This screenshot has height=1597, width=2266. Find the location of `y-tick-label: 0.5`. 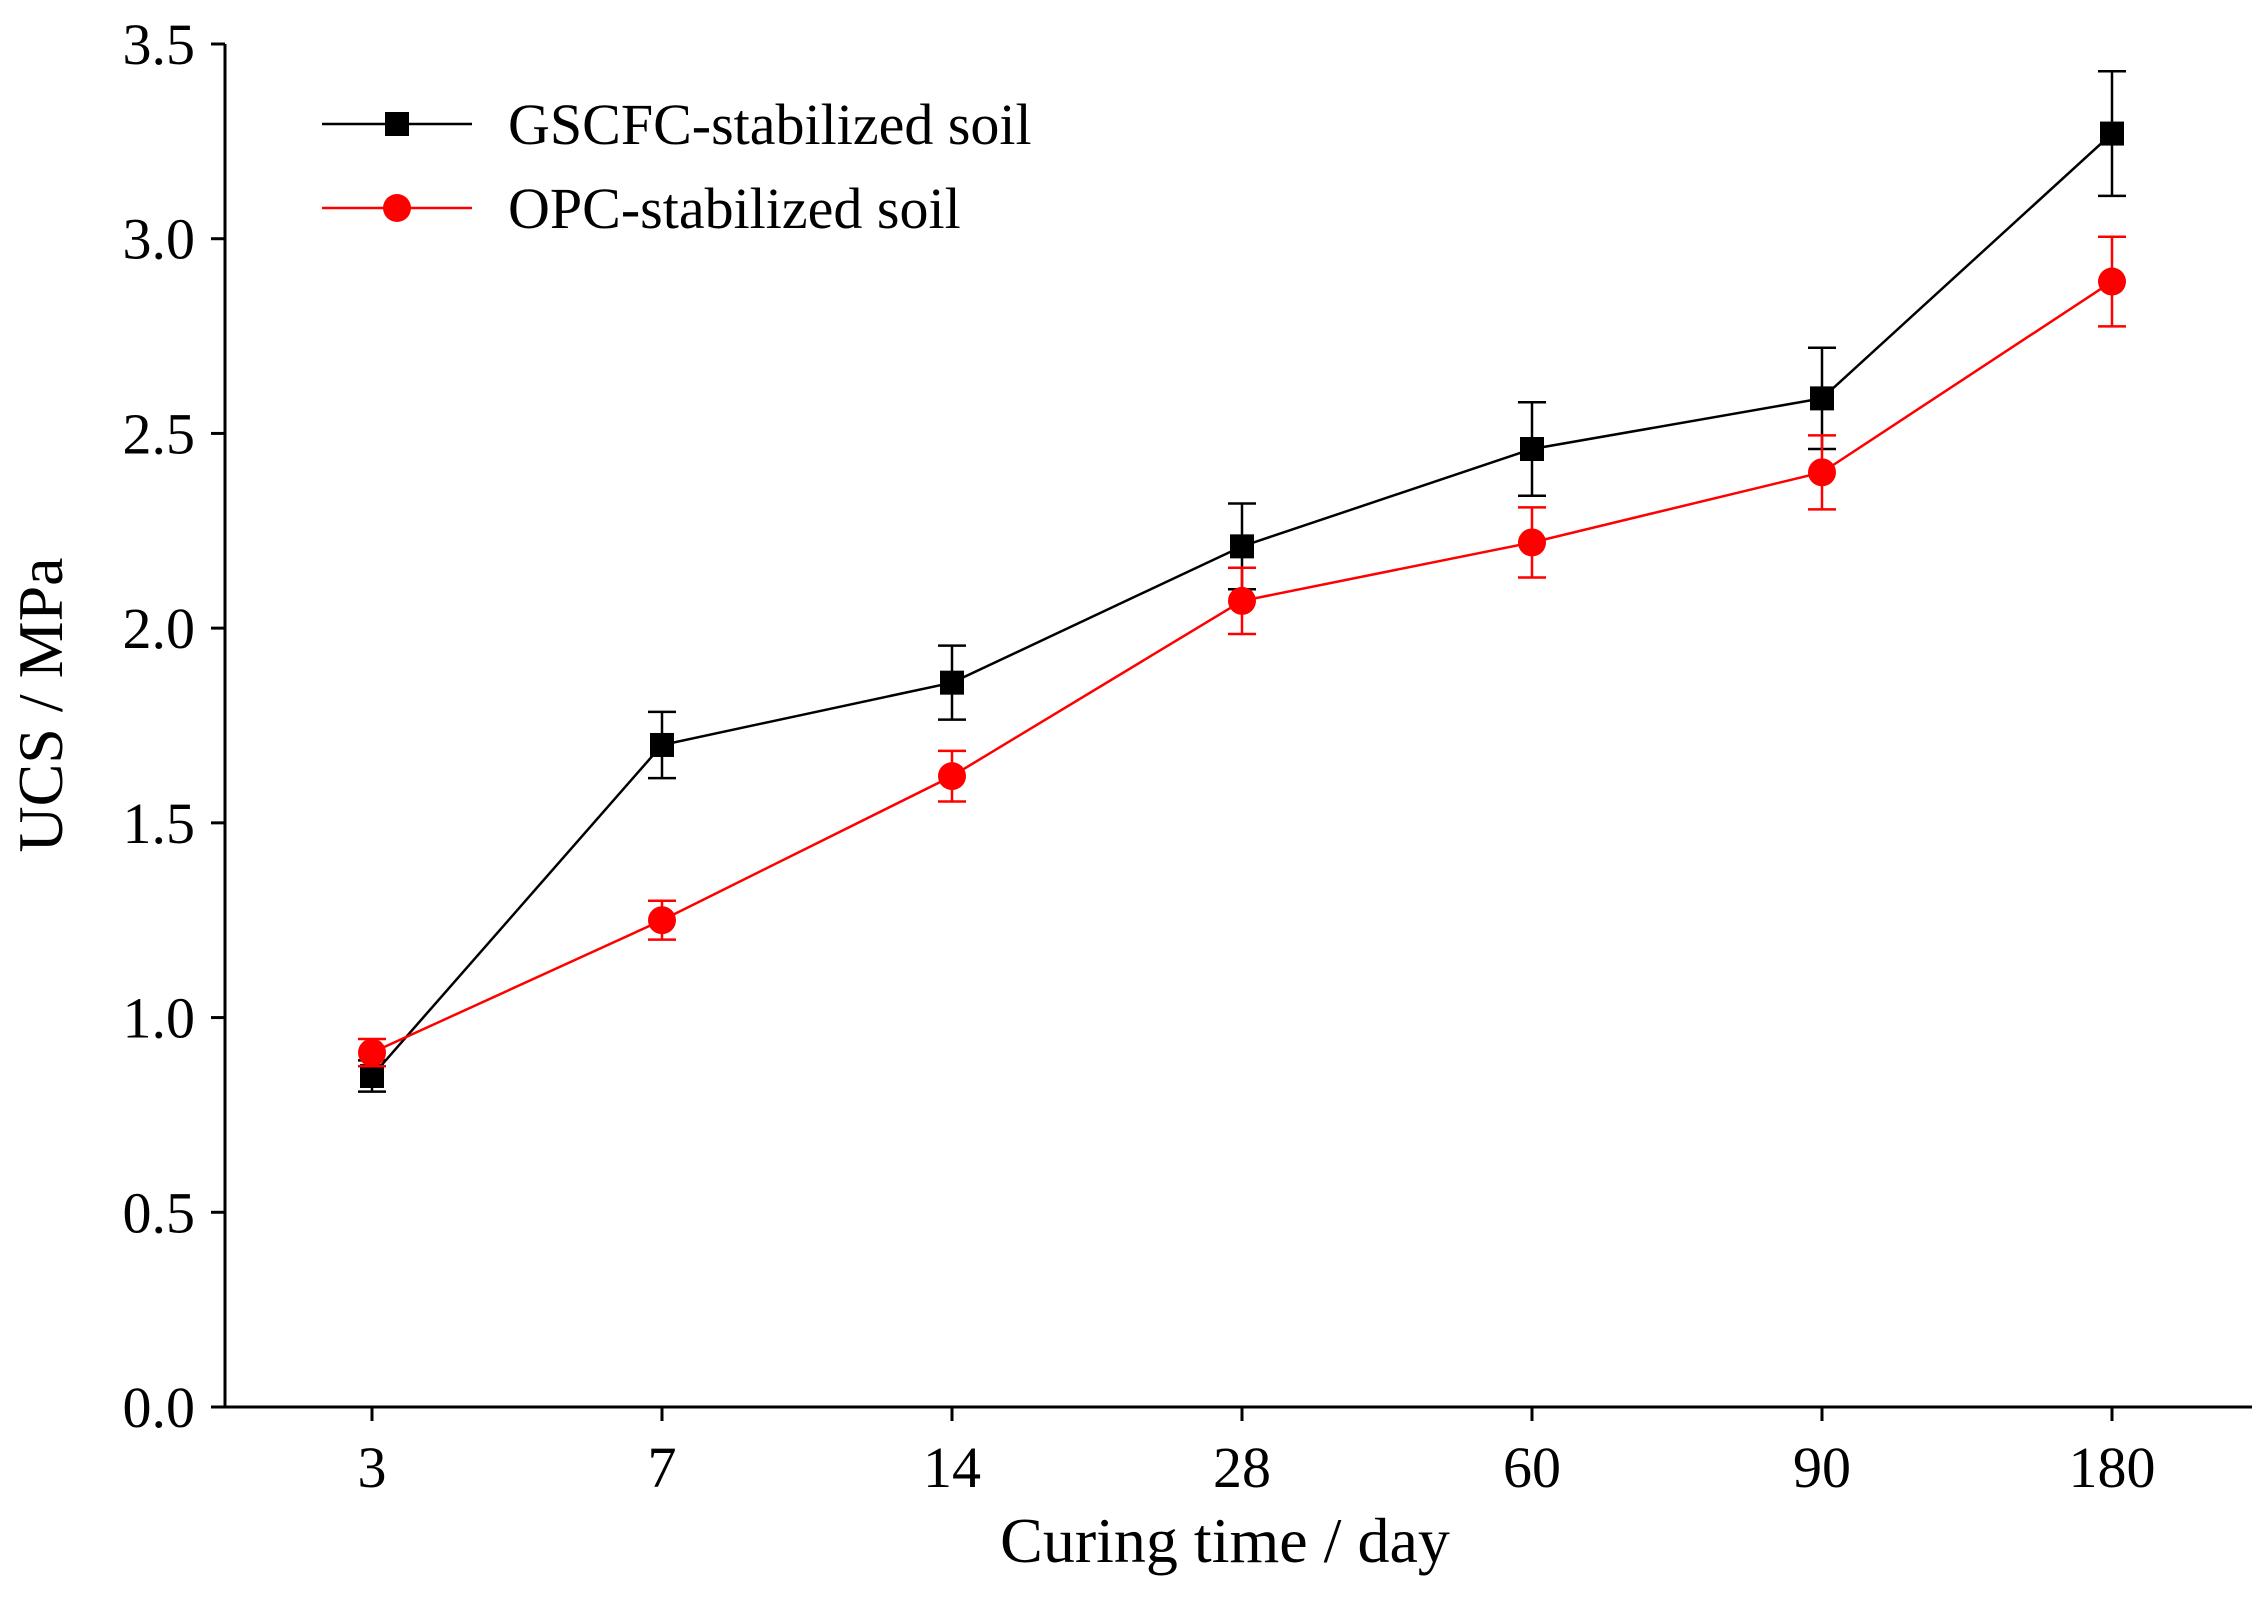

y-tick-label: 0.5 is located at coordinates (159, 1212).